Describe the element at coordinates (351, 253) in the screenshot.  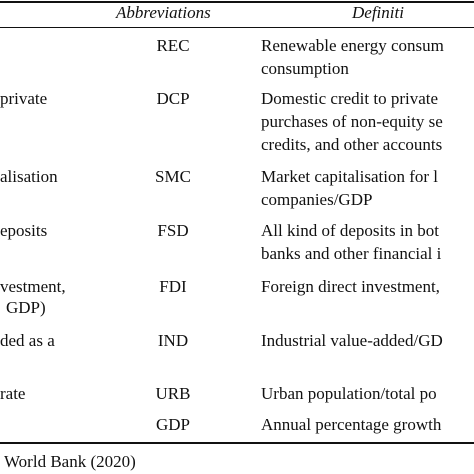
I see `definition: banks and other financial i` at that location.